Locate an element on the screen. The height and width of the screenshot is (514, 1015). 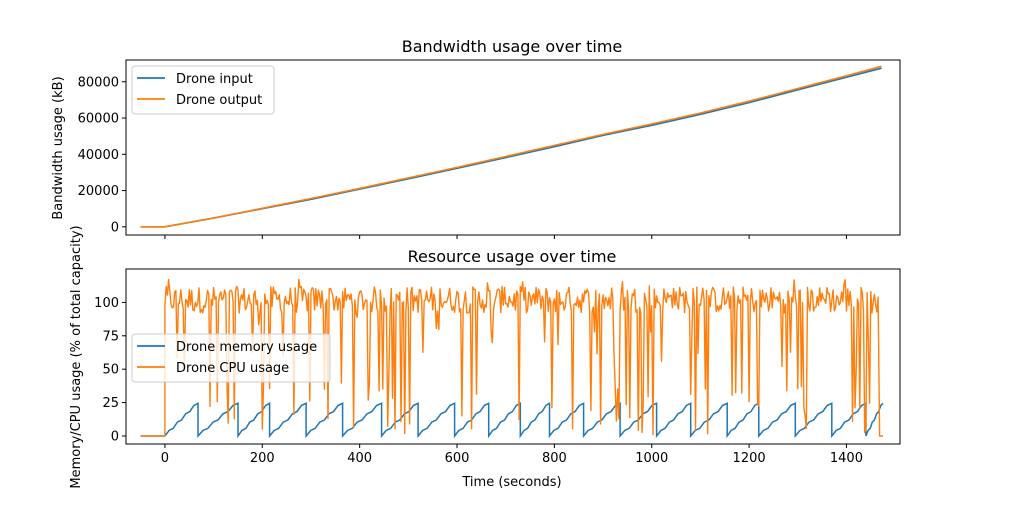
resource-y-axis-label: Memory/CPU usage (% of total capacity) is located at coordinates (76, 356).